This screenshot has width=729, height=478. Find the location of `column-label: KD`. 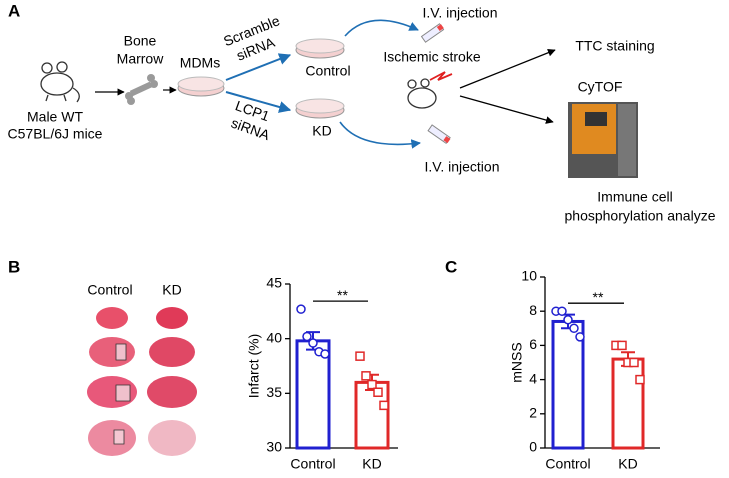

column-label: KD is located at coordinates (171, 290).